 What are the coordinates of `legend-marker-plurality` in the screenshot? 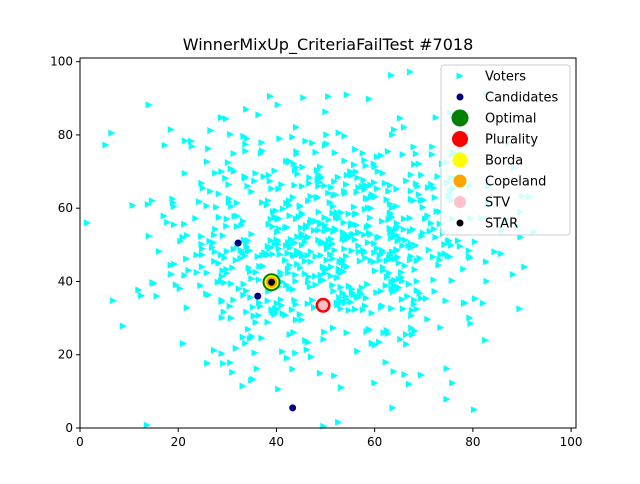 It's located at (460, 139).